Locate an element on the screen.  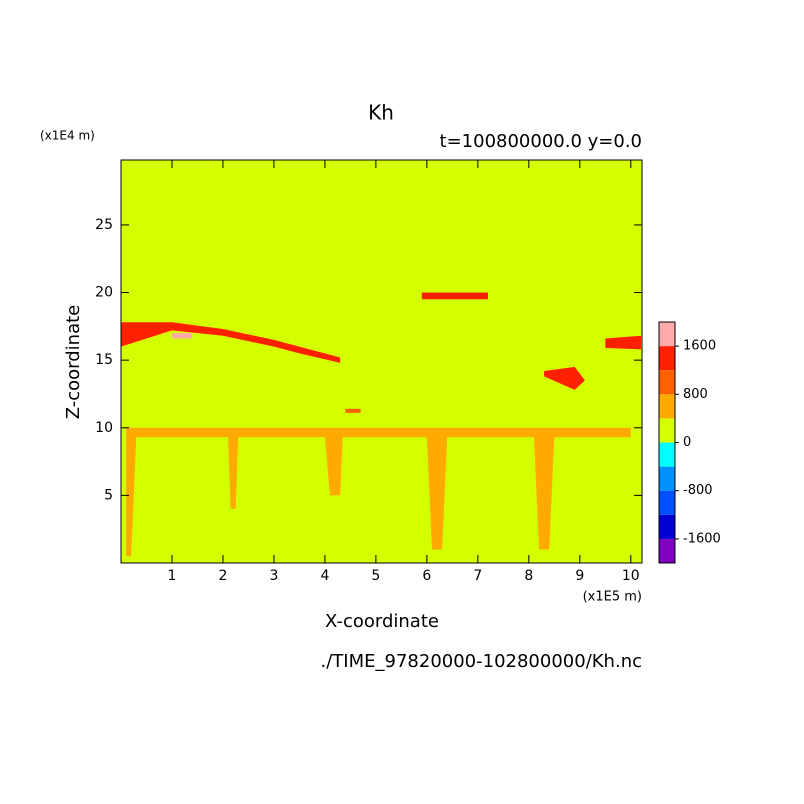
y-tick-label: 5 is located at coordinates (108, 495).